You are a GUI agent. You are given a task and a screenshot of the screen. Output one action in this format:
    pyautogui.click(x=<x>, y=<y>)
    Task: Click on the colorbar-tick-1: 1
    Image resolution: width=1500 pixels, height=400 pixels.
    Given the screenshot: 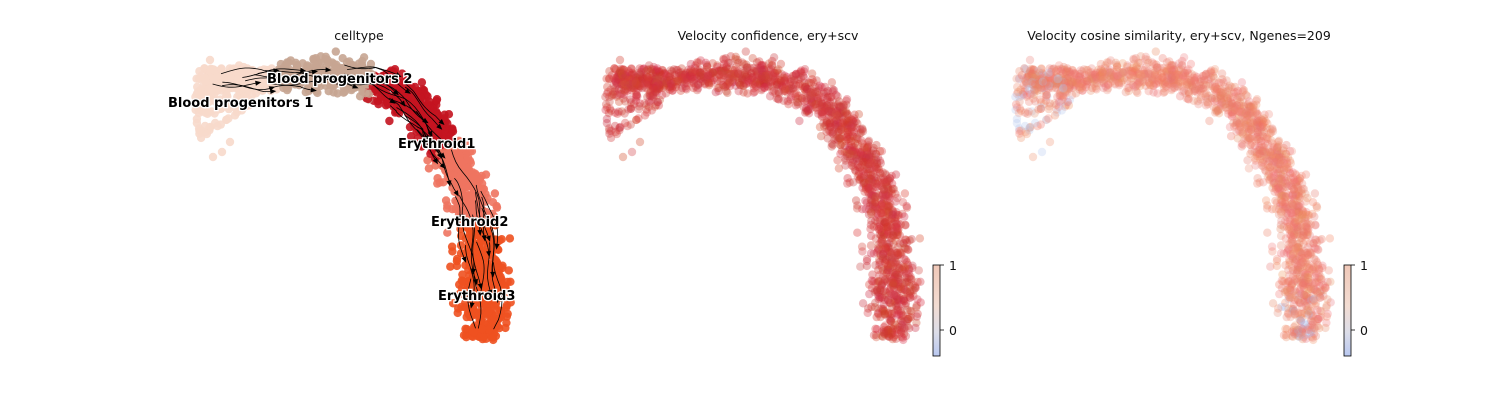 What is the action you would take?
    pyautogui.click(x=953, y=265)
    